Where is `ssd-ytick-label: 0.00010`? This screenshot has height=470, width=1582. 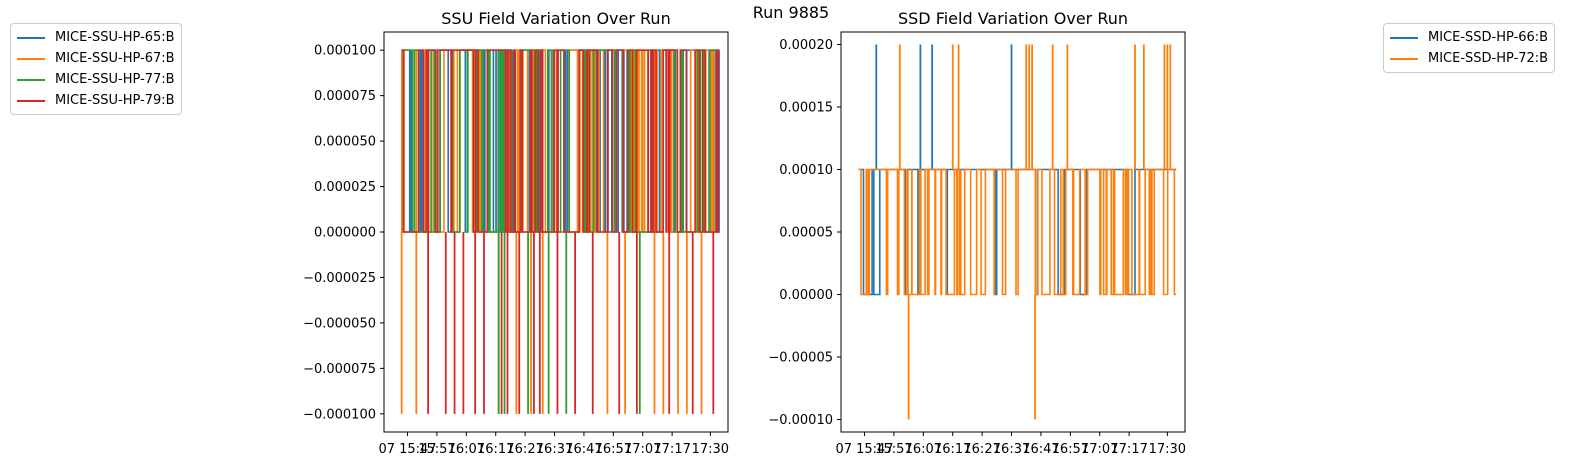
ssd-ytick-label: 0.00010 is located at coordinates (806, 170).